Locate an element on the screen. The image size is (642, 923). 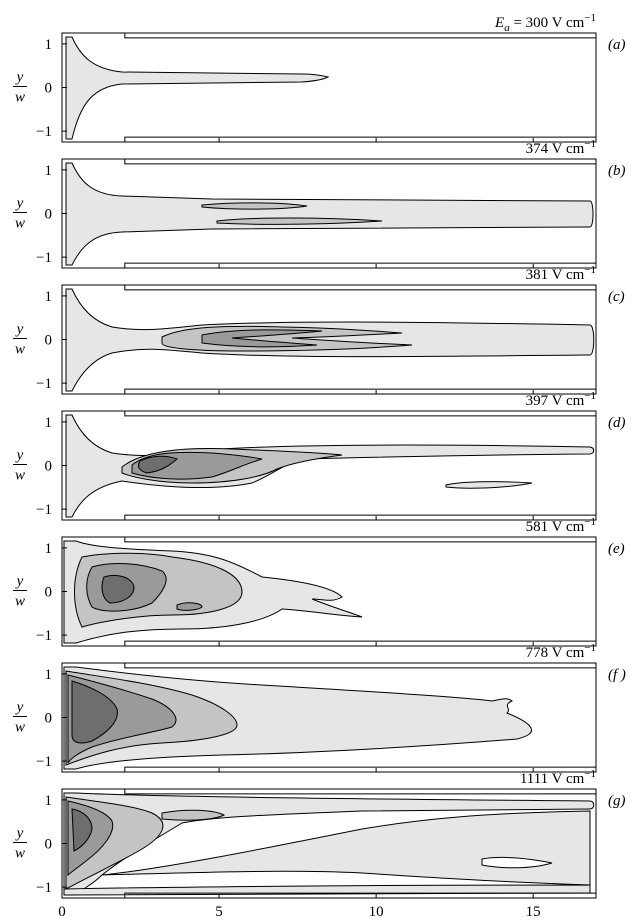
x-tick-label: 10 is located at coordinates (376, 912).